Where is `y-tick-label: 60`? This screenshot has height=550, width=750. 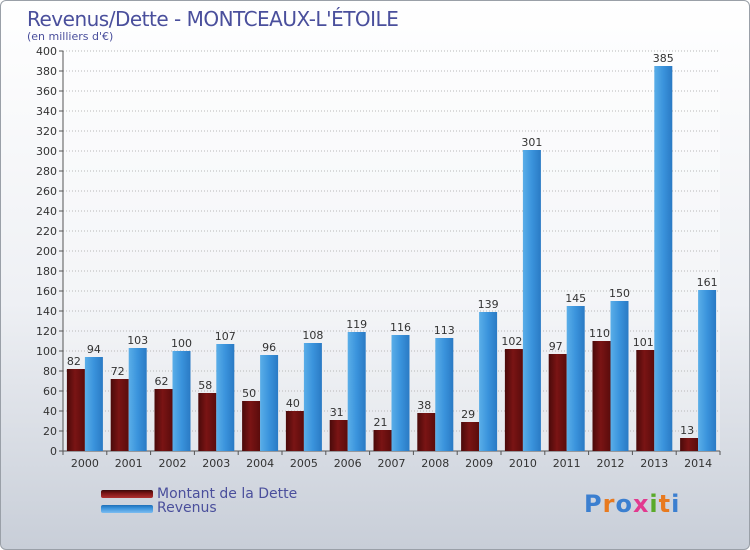
y-tick-label: 60 is located at coordinates (50, 391).